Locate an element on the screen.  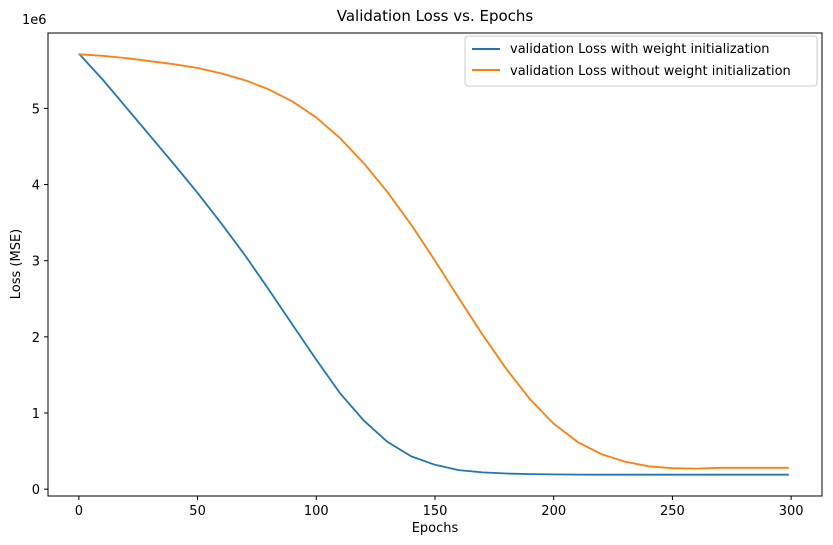
x-tick-label: 0 is located at coordinates (79, 511).